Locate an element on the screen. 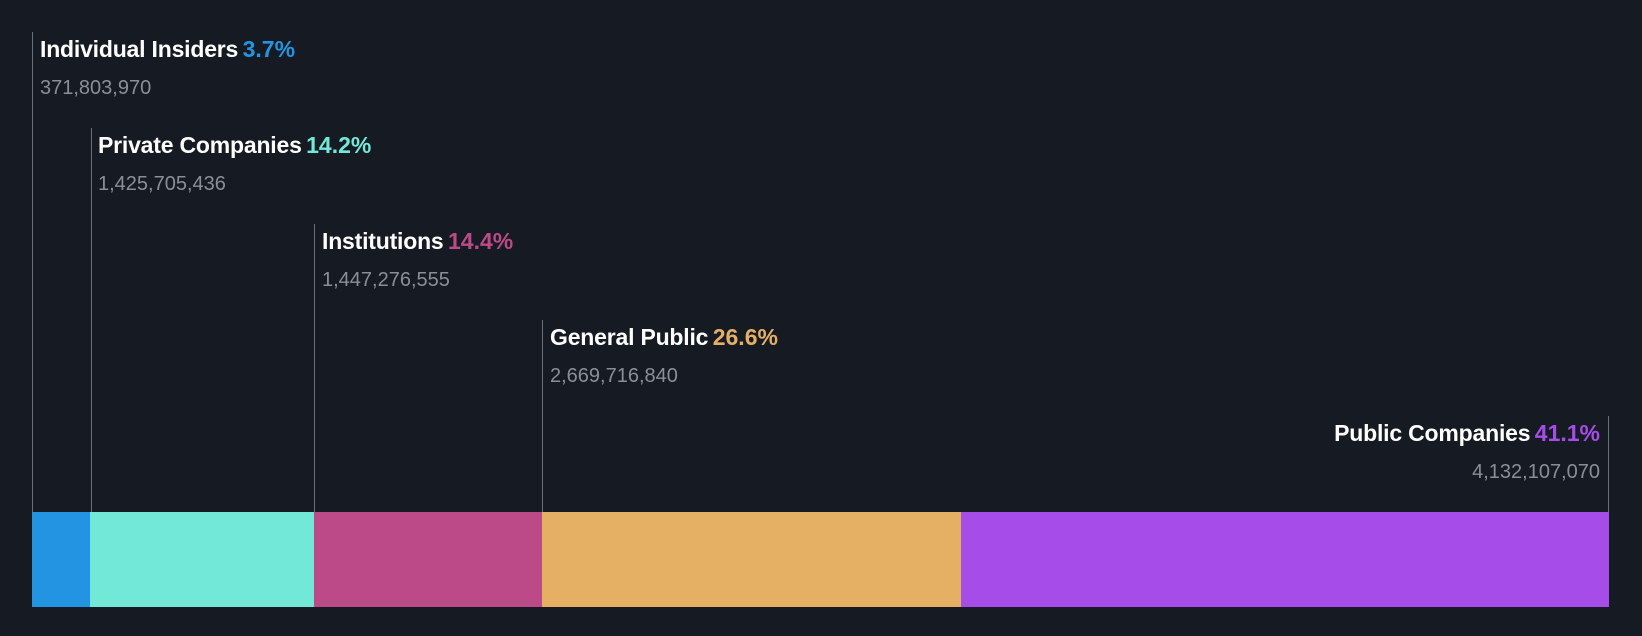 The image size is (1642, 636). label-individual-insiders: Individual Insiders 3.7% 371,803,970 is located at coordinates (167, 68).